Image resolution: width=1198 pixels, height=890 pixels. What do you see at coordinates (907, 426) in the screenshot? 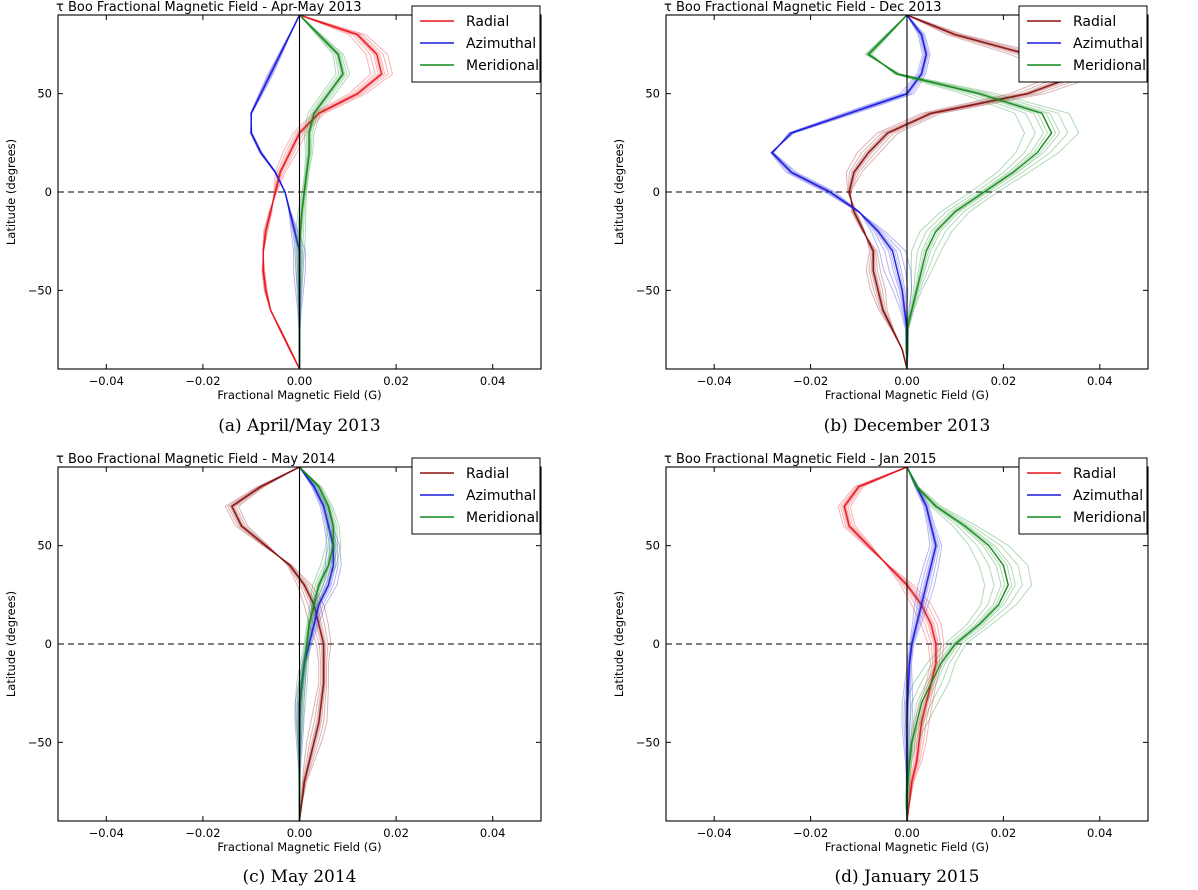
I see `panel-caption: (b) December 2013` at bounding box center [907, 426].